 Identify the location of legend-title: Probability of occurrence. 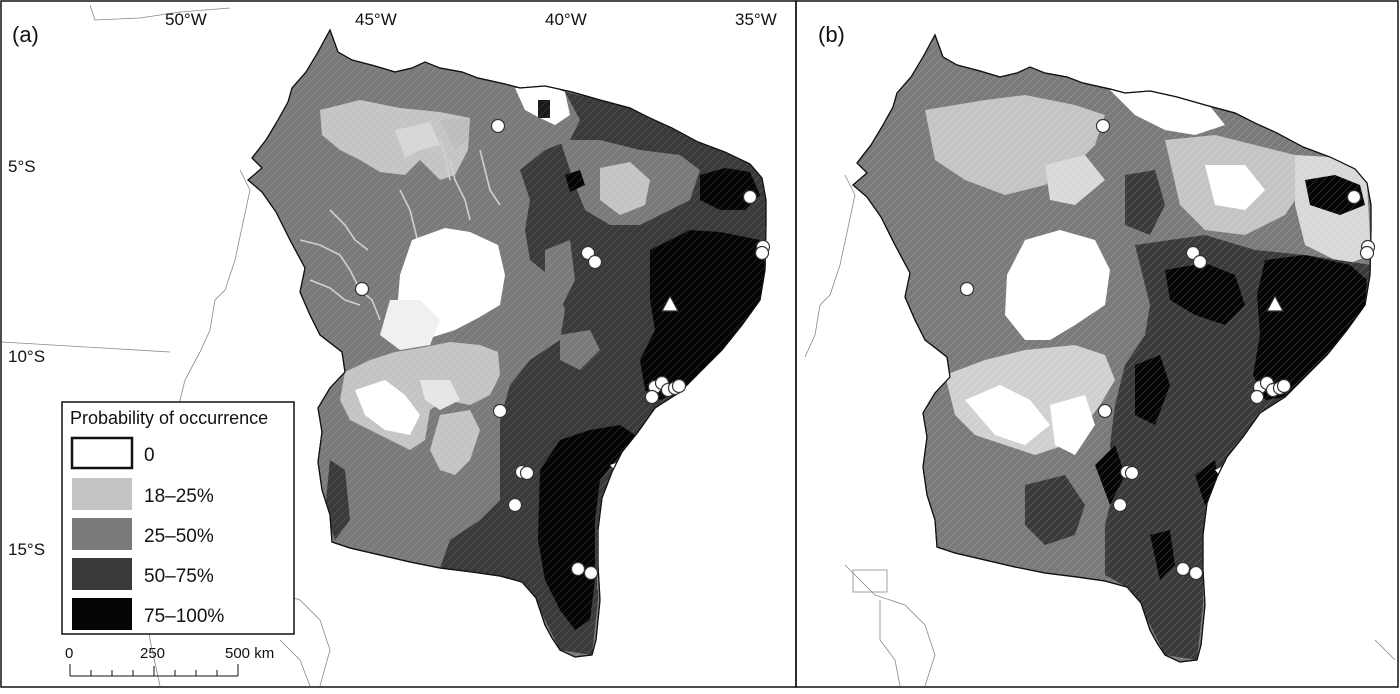
(169, 418).